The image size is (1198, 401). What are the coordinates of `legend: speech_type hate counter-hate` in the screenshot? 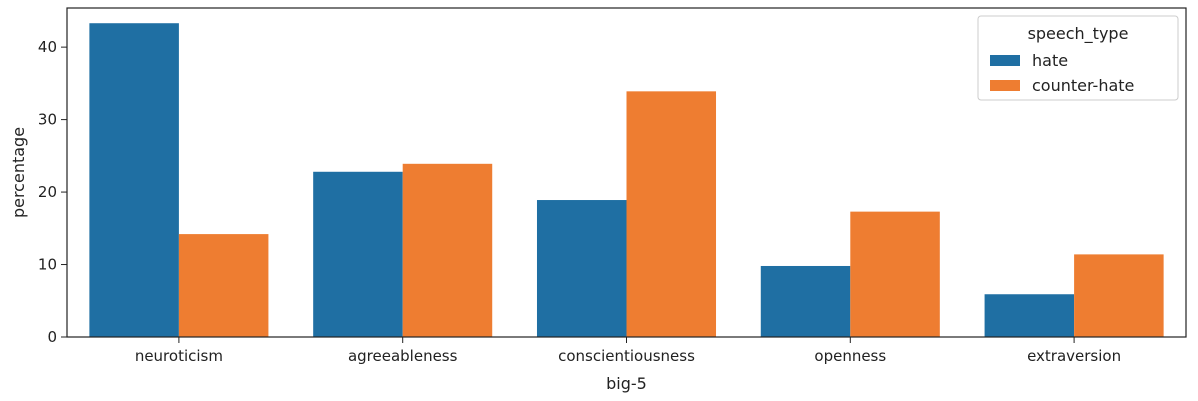 It's located at (1078, 58).